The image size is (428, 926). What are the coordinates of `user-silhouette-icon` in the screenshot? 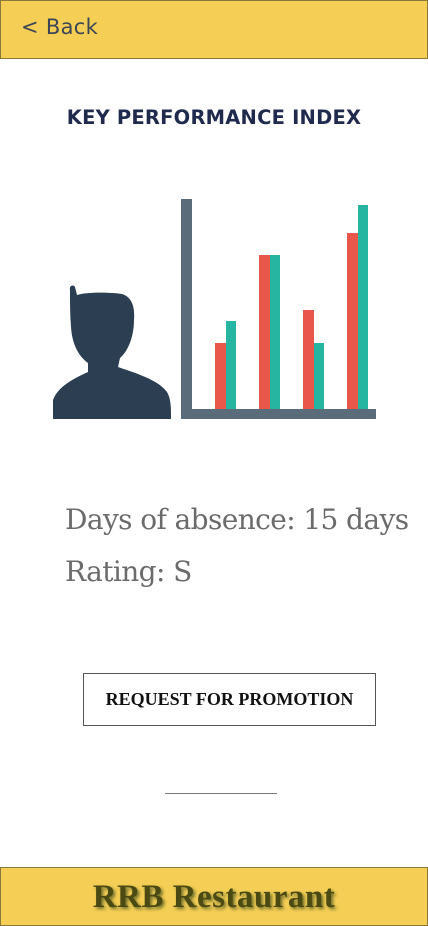 It's located at (112, 352).